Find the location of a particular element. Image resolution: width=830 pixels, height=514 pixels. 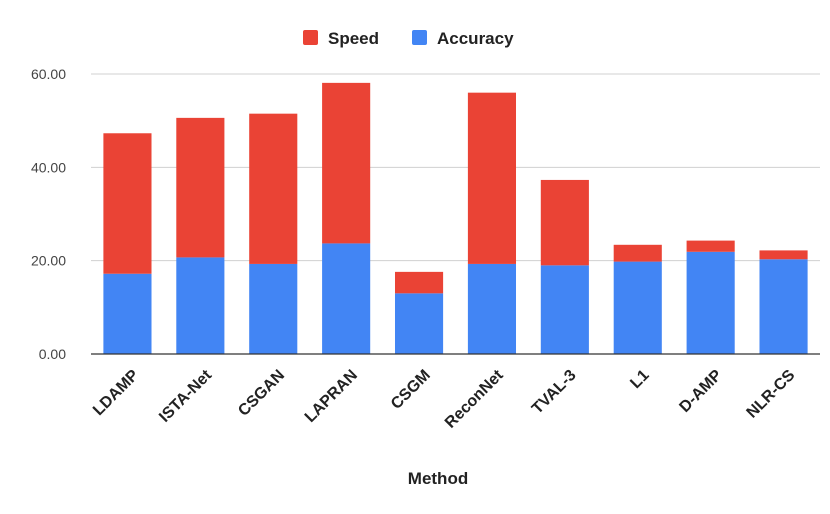

legend-label-accuracy: Accuracy is located at coordinates (475, 38).